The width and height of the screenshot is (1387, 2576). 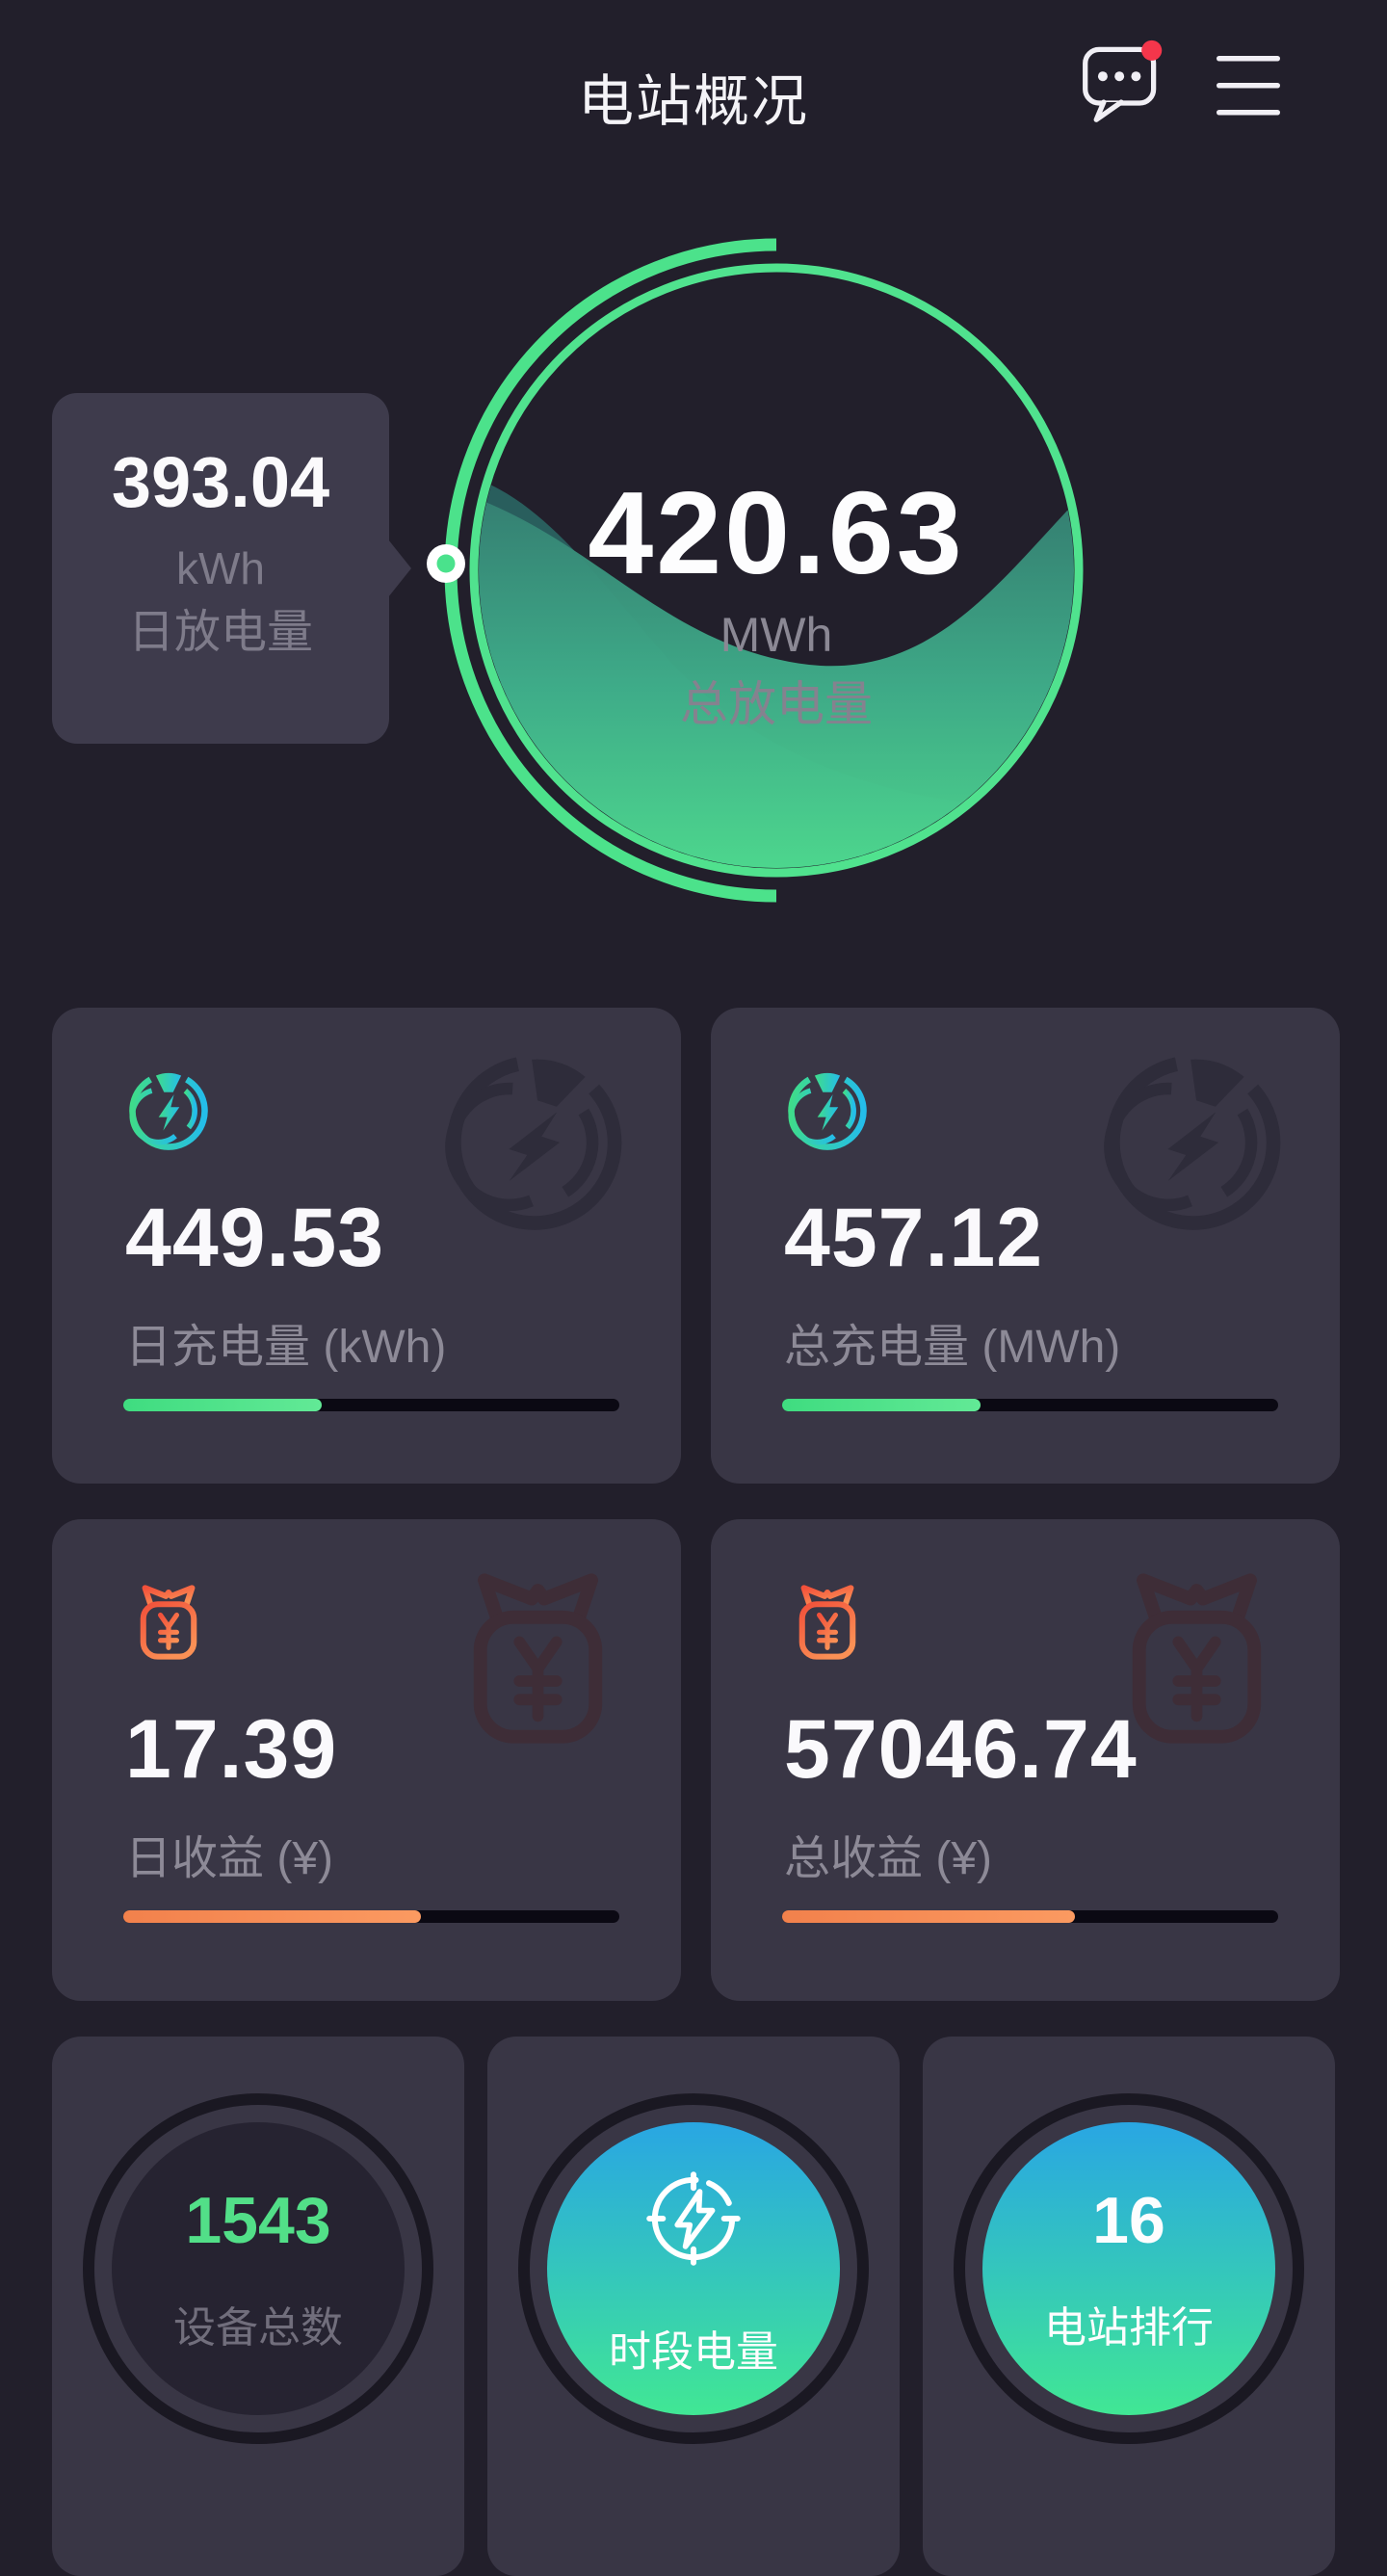 I want to click on daily-discharge-label: 日放电量, so click(x=220, y=633).